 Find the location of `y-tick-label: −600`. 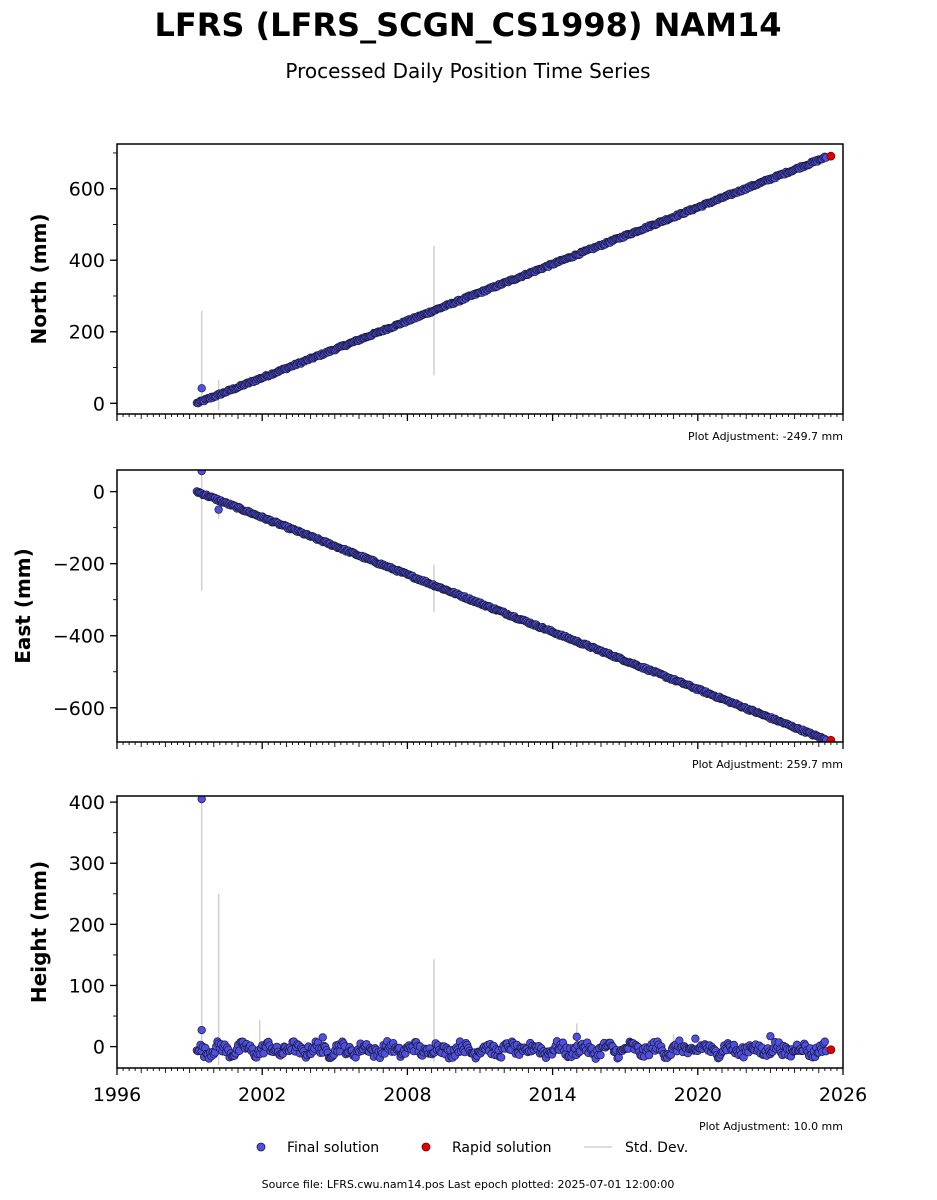

y-tick-label: −600 is located at coordinates (79, 709).